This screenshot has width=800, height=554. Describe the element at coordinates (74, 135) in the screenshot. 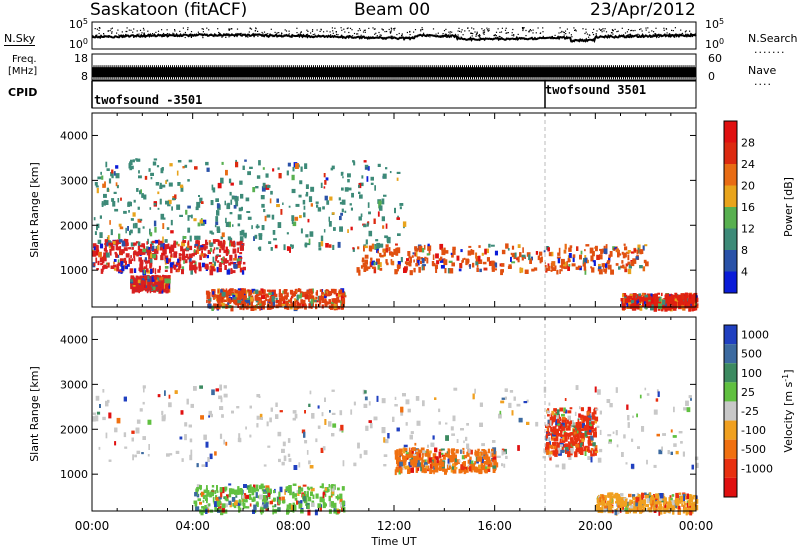

I see `power-ytick-4000: 4000` at that location.